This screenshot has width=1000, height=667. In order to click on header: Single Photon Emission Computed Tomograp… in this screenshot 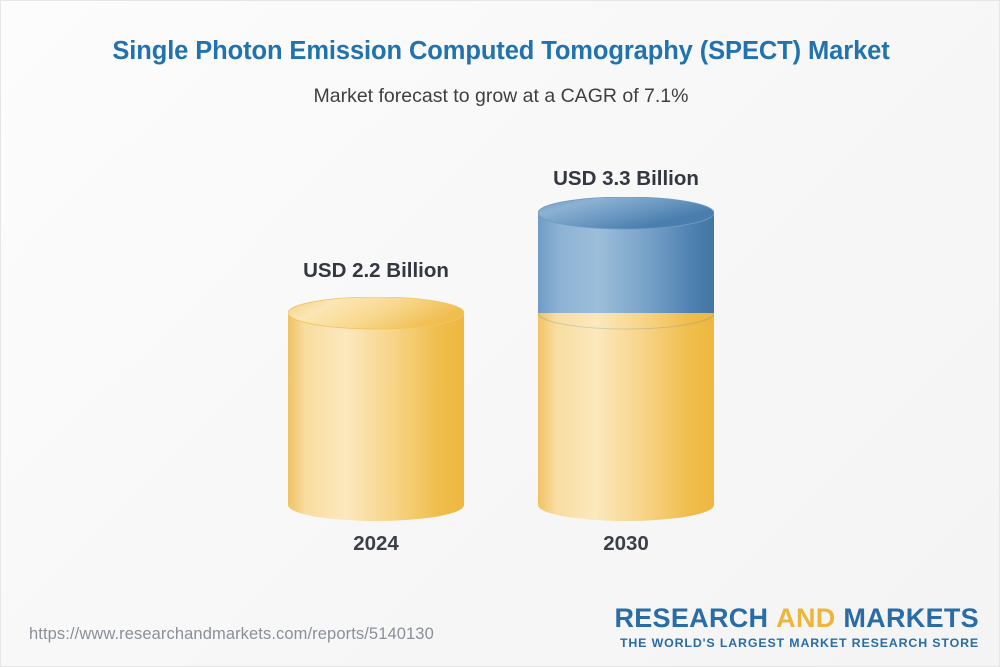, I will do `click(500, 72)`.